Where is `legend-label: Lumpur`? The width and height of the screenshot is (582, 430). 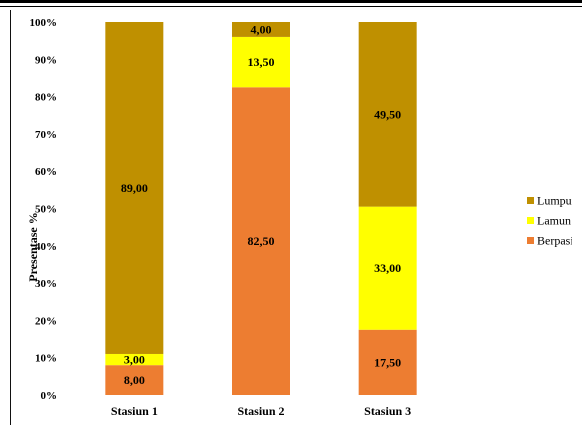
legend-label: Lumpur is located at coordinates (554, 201).